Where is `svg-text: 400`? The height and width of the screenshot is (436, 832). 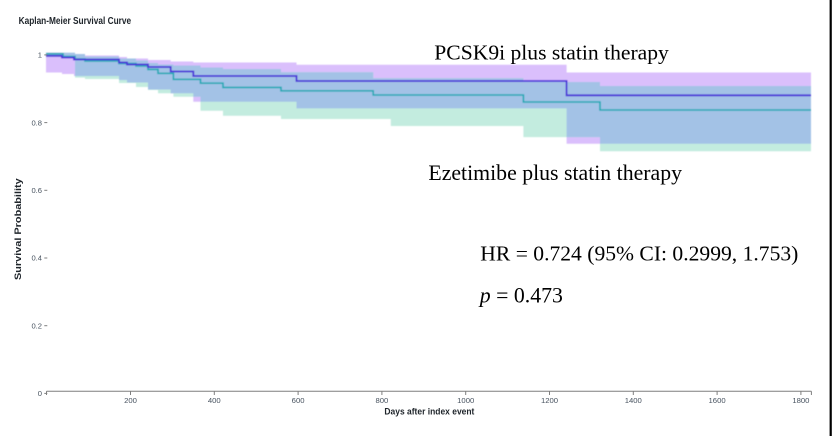
svg-text: 400 is located at coordinates (214, 400).